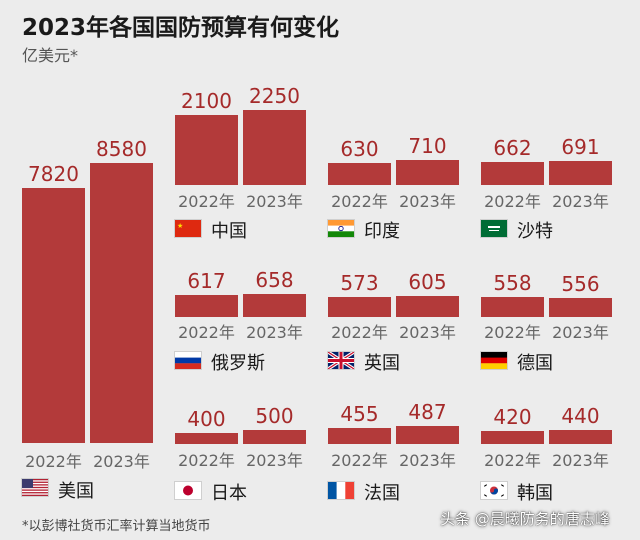  I want to click on year-label-france-2023: 2023年, so click(427, 460).